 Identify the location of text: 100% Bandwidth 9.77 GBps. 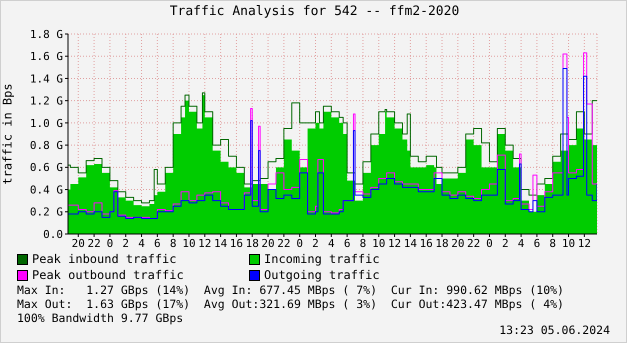
(100, 318).